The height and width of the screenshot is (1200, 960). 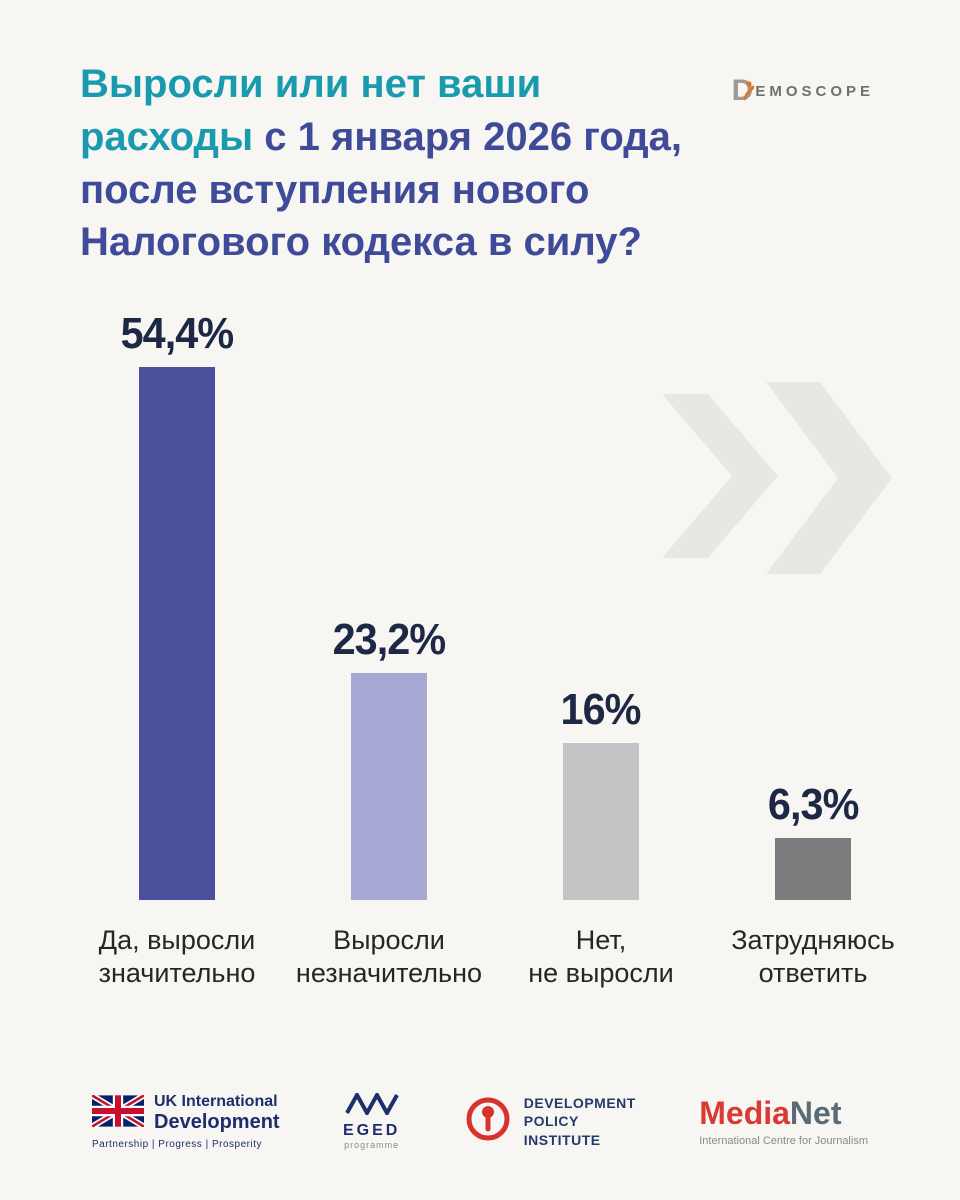 I want to click on category-line: незначительно, so click(x=389, y=972).